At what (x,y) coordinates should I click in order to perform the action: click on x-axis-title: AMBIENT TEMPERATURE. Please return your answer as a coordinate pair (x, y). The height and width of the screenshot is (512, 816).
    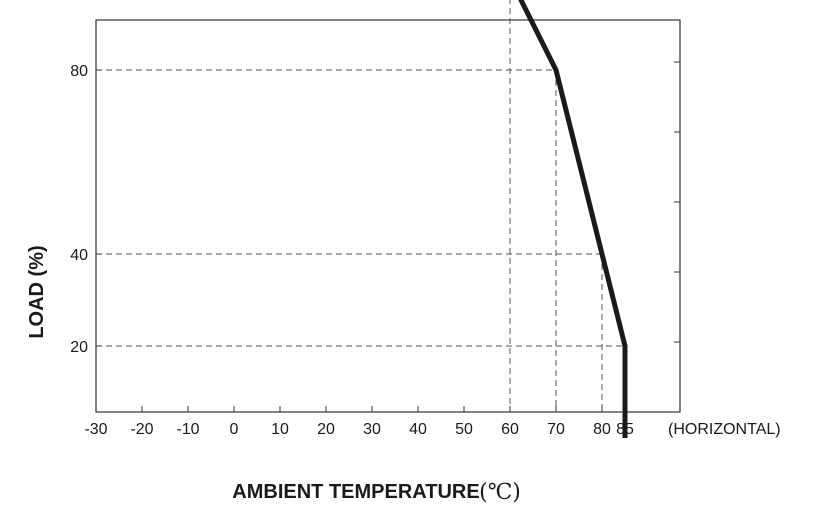
    Looking at the image, I should click on (355, 492).